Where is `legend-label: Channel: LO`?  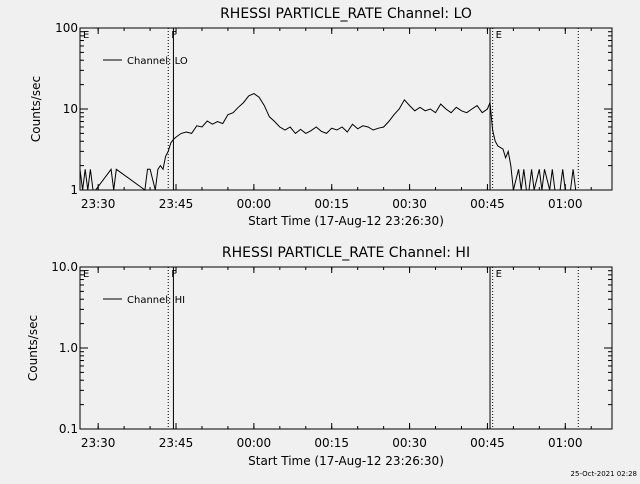 legend-label: Channel: LO is located at coordinates (157, 61).